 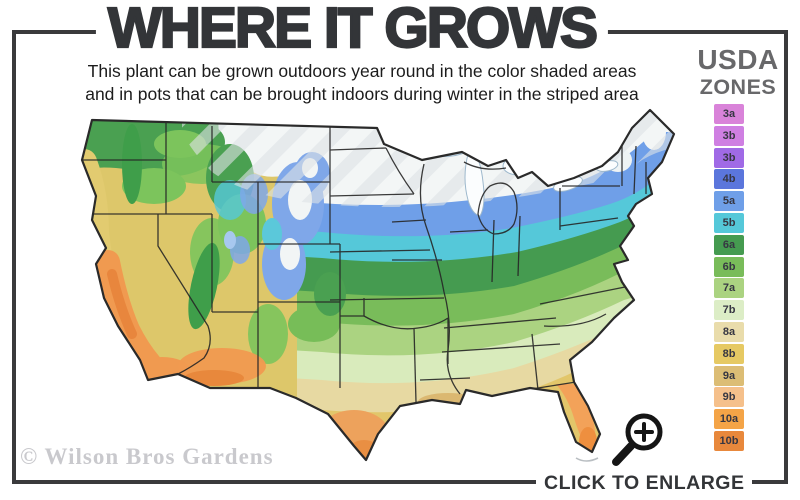 What do you see at coordinates (729, 419) in the screenshot?
I see `zone-chip-10a: 10a` at bounding box center [729, 419].